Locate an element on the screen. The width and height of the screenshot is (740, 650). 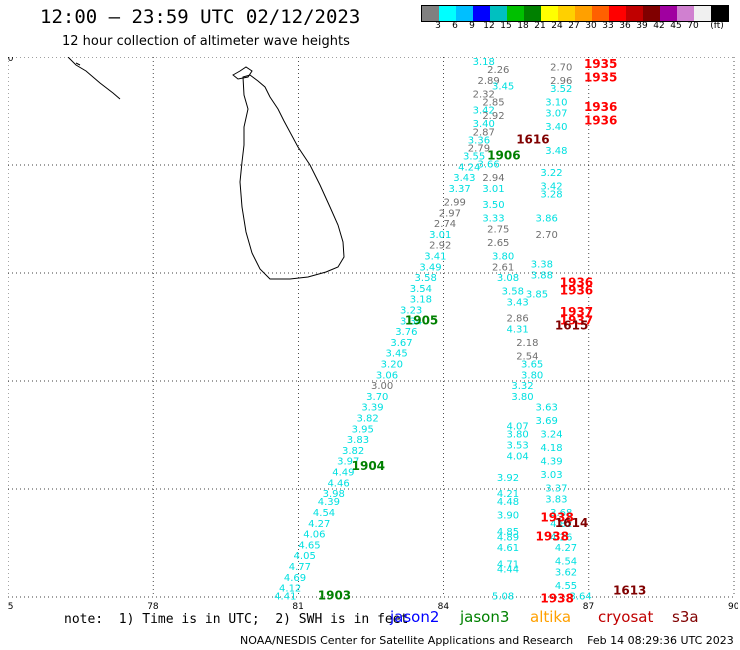
wave-height-value: 3.32 is located at coordinates (522, 386).